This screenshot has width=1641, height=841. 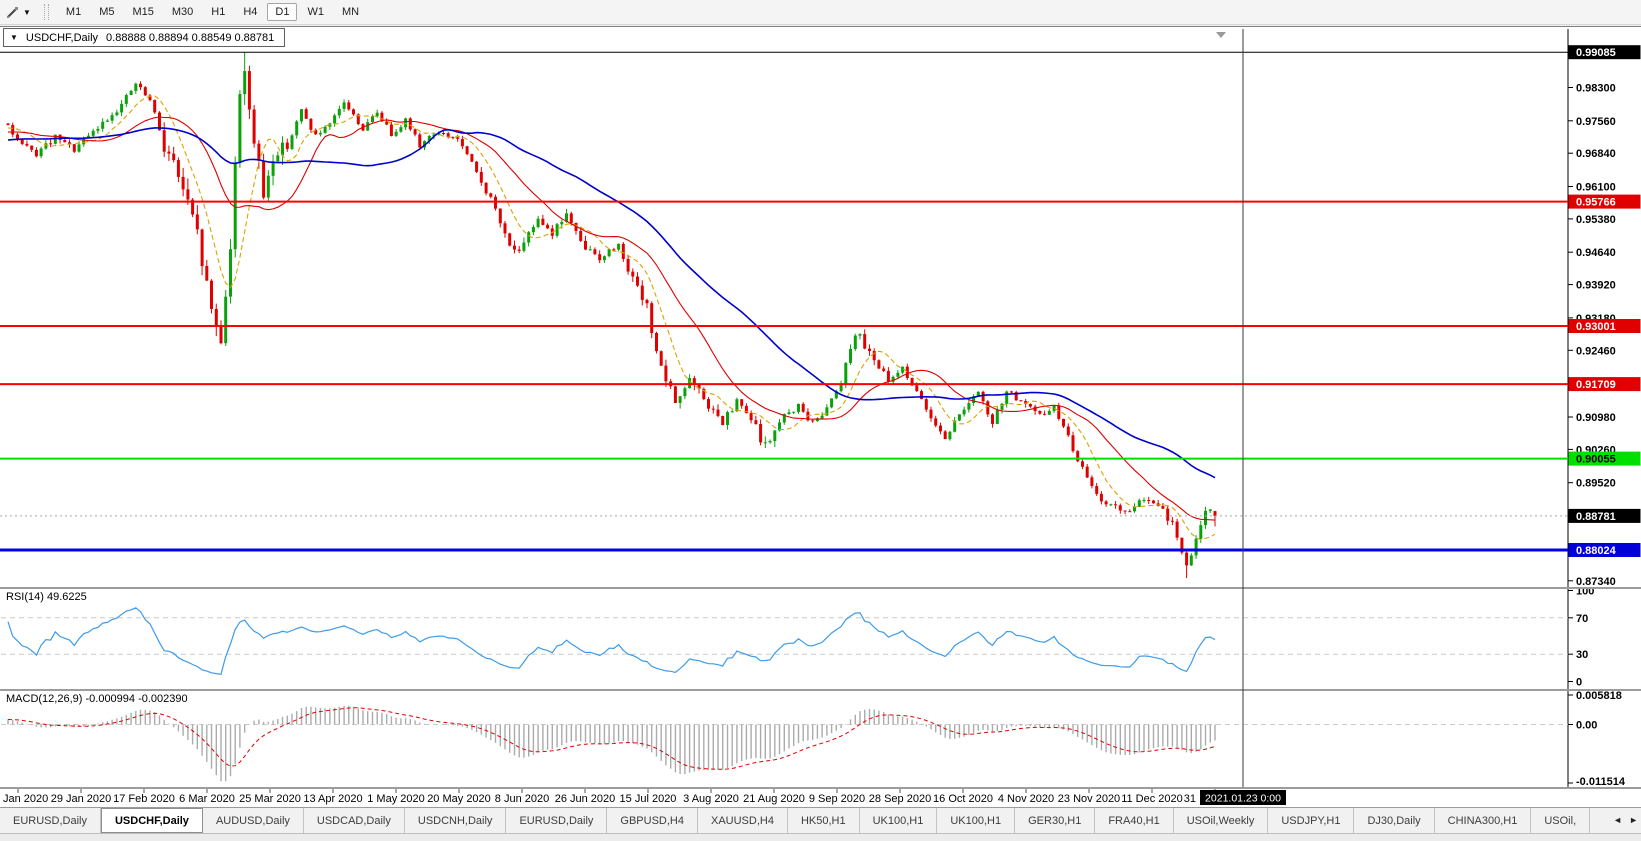 I want to click on svg-text: 15 Jul 2020, so click(x=648, y=799).